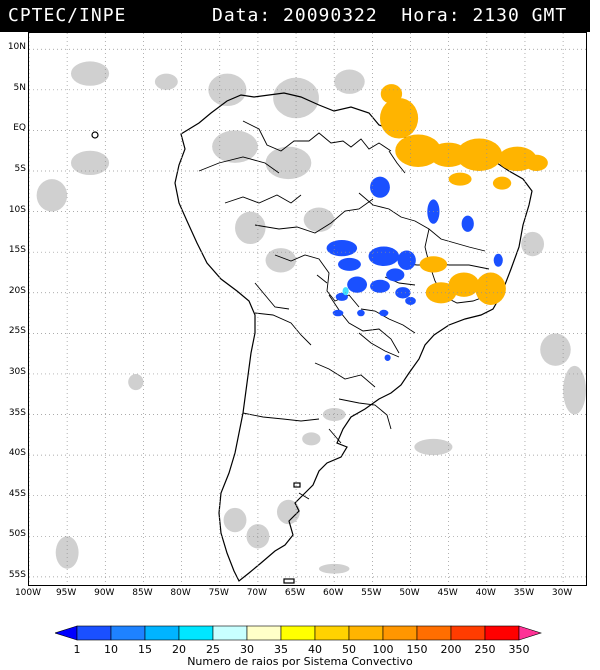 This screenshot has width=600, height=670. Describe the element at coordinates (549, 15) in the screenshot. I see `timezone-label: GMT` at that location.